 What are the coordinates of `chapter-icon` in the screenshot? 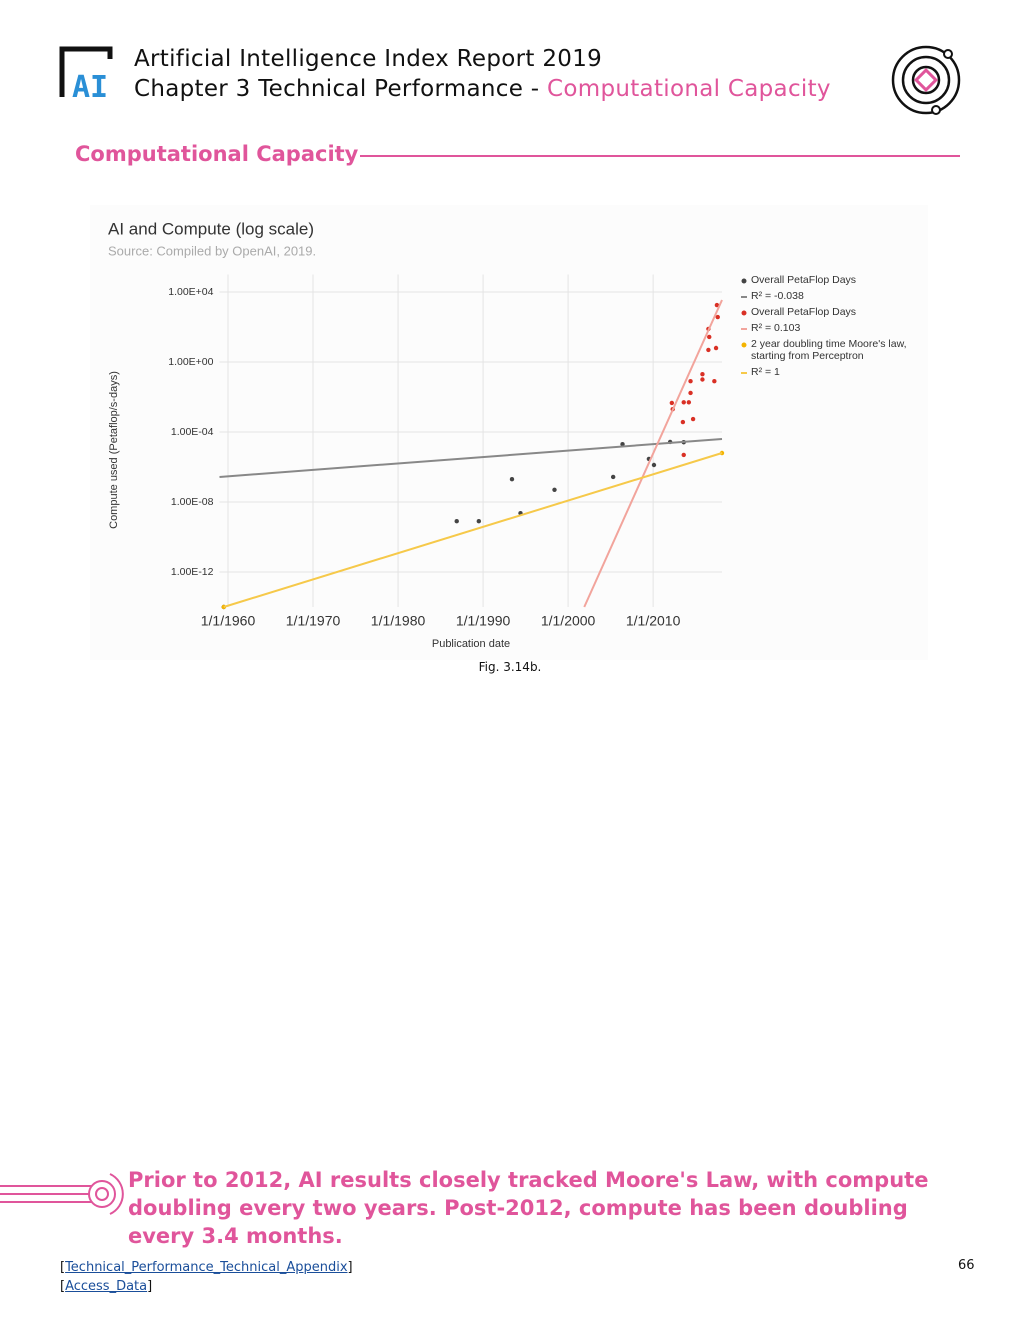 It's located at (926, 80).